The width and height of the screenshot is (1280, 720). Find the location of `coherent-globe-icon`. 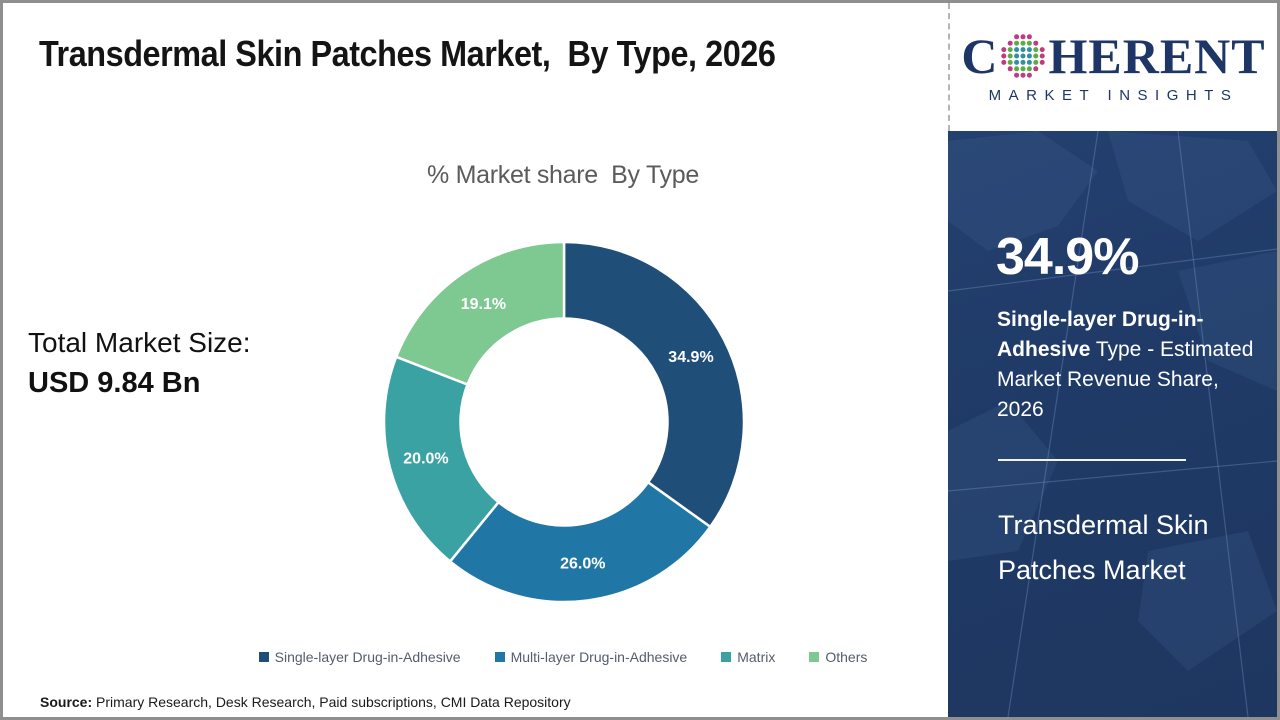

coherent-globe-icon is located at coordinates (1023, 55).